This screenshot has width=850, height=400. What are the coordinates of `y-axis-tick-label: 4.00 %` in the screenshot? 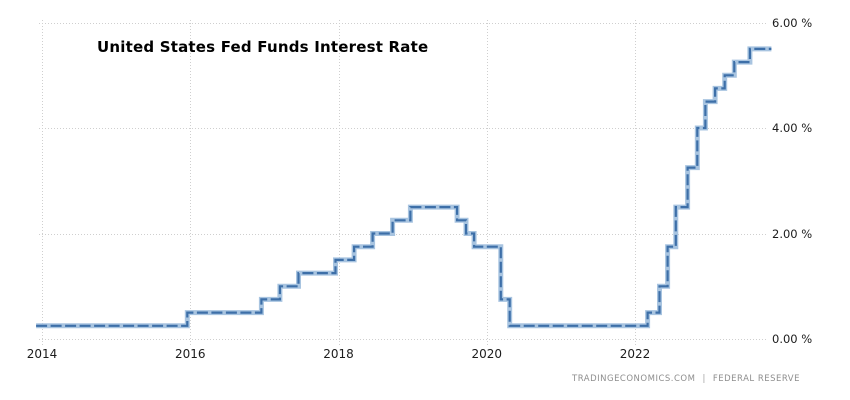 It's located at (792, 128).